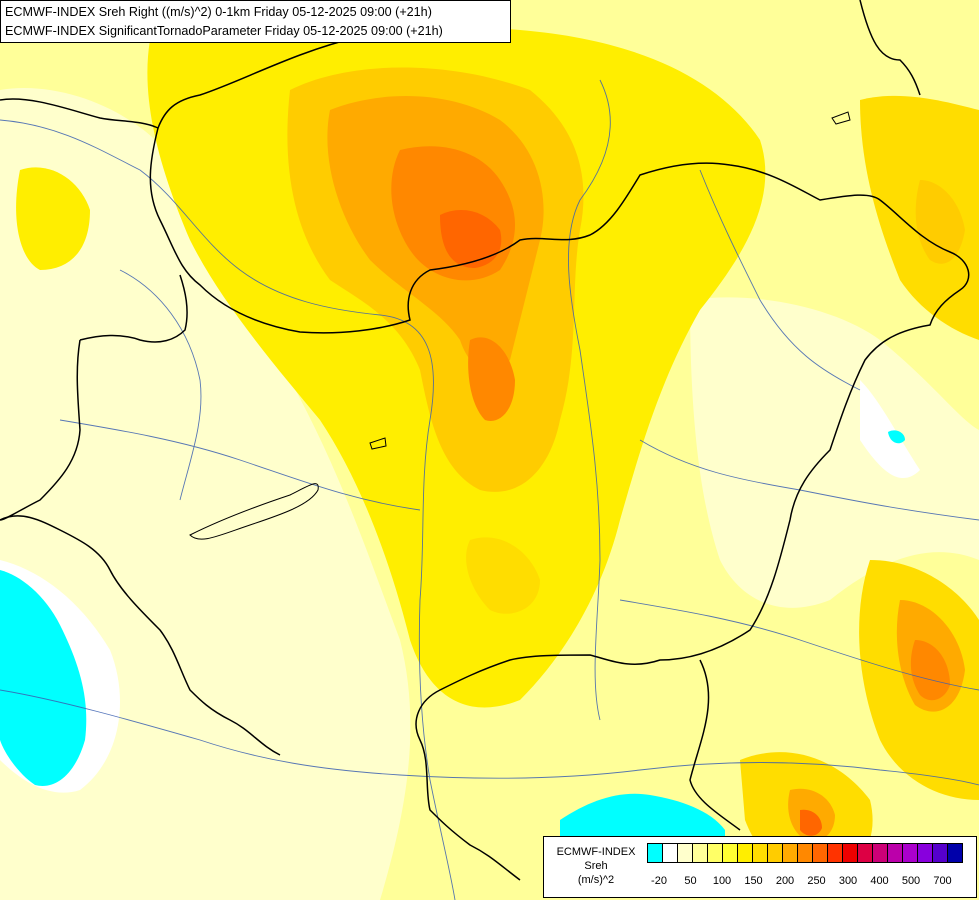  Describe the element at coordinates (848, 881) in the screenshot. I see `legend-tick-label: 300` at that location.